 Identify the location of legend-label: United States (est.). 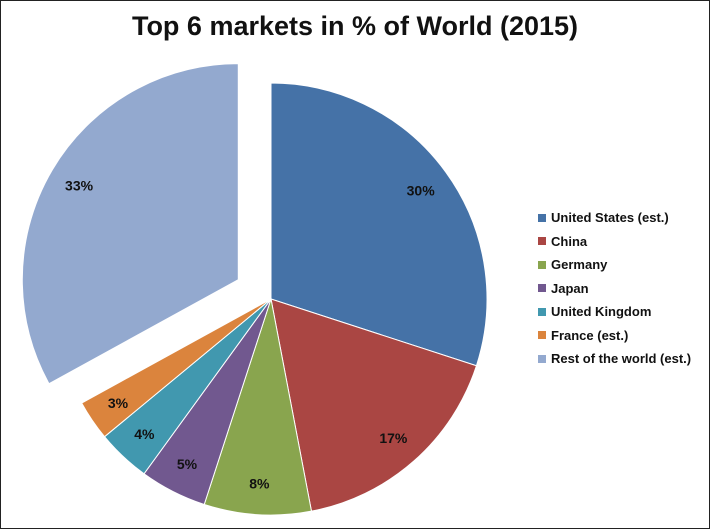
(610, 218).